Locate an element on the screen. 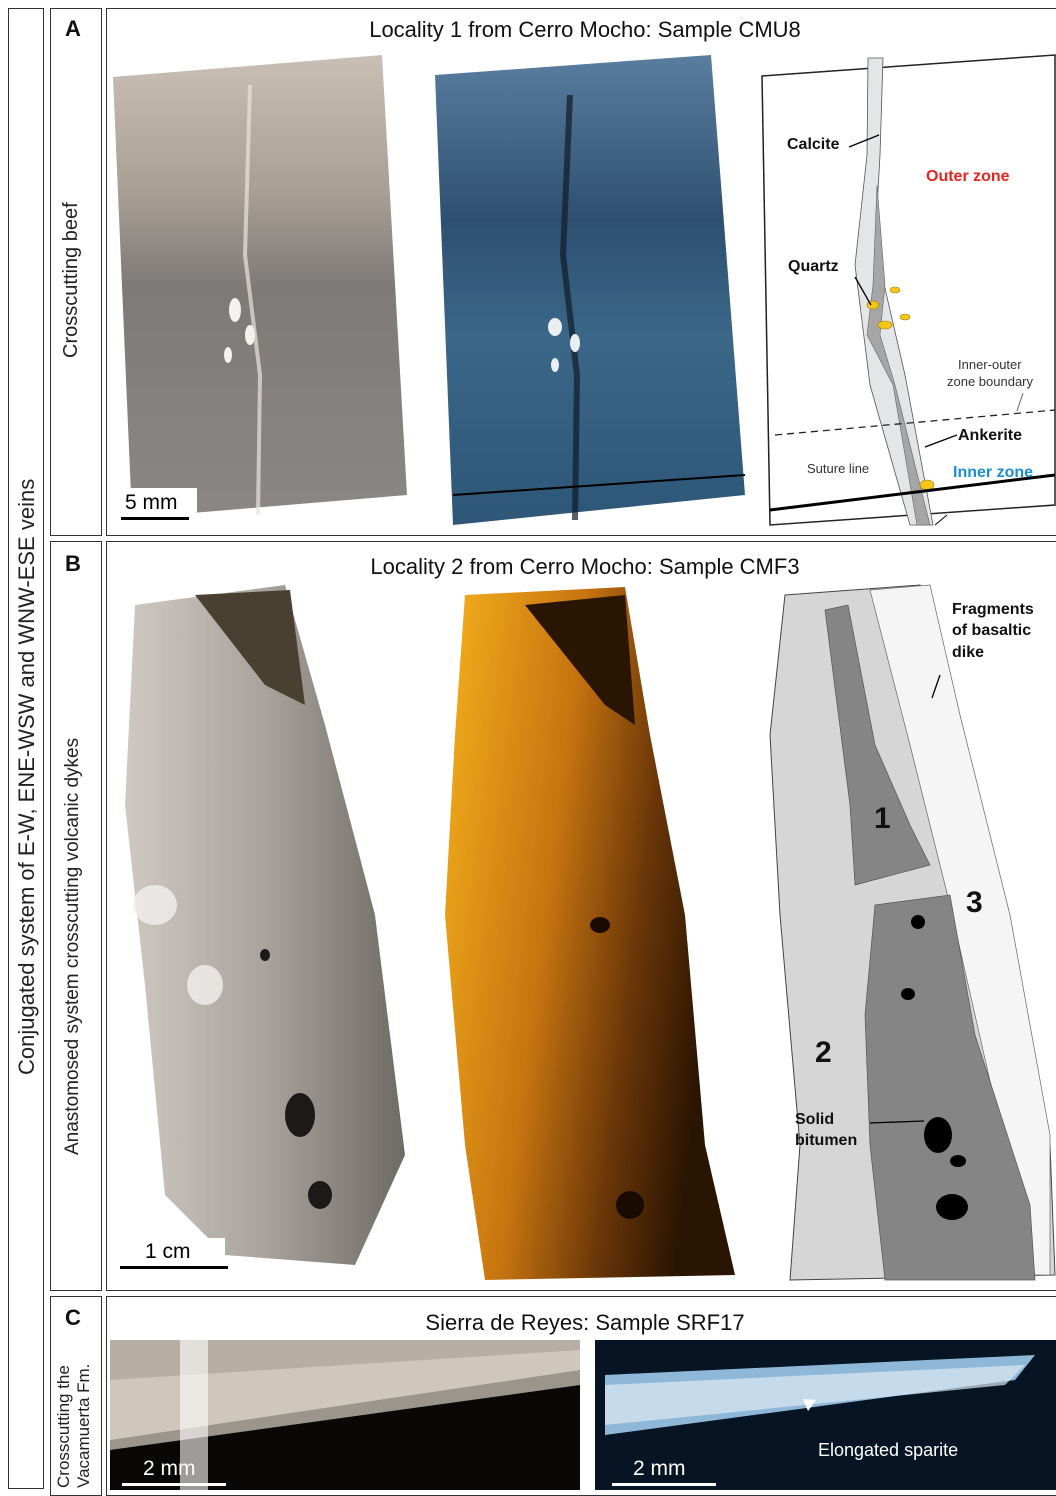  panel-b-scale-bar is located at coordinates (174, 1267).